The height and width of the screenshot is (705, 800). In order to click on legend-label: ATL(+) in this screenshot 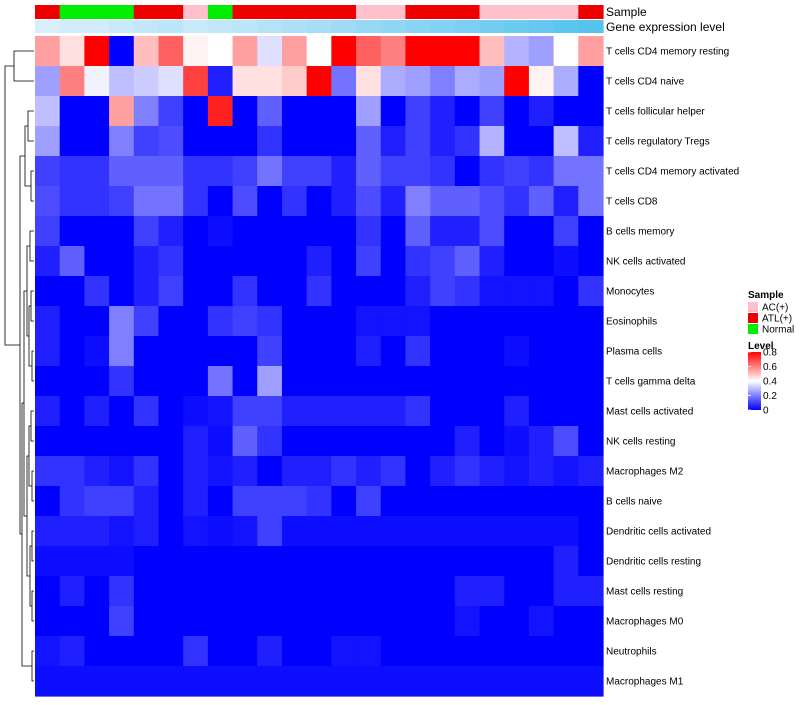, I will do `click(777, 319)`.